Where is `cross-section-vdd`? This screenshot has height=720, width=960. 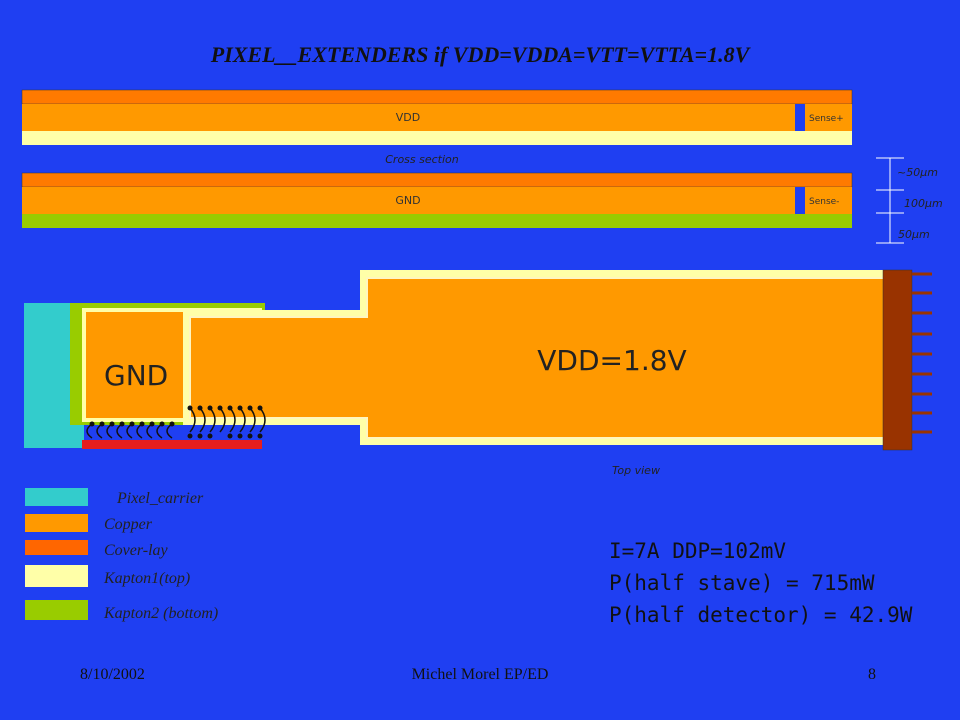 cross-section-vdd is located at coordinates (437, 117).